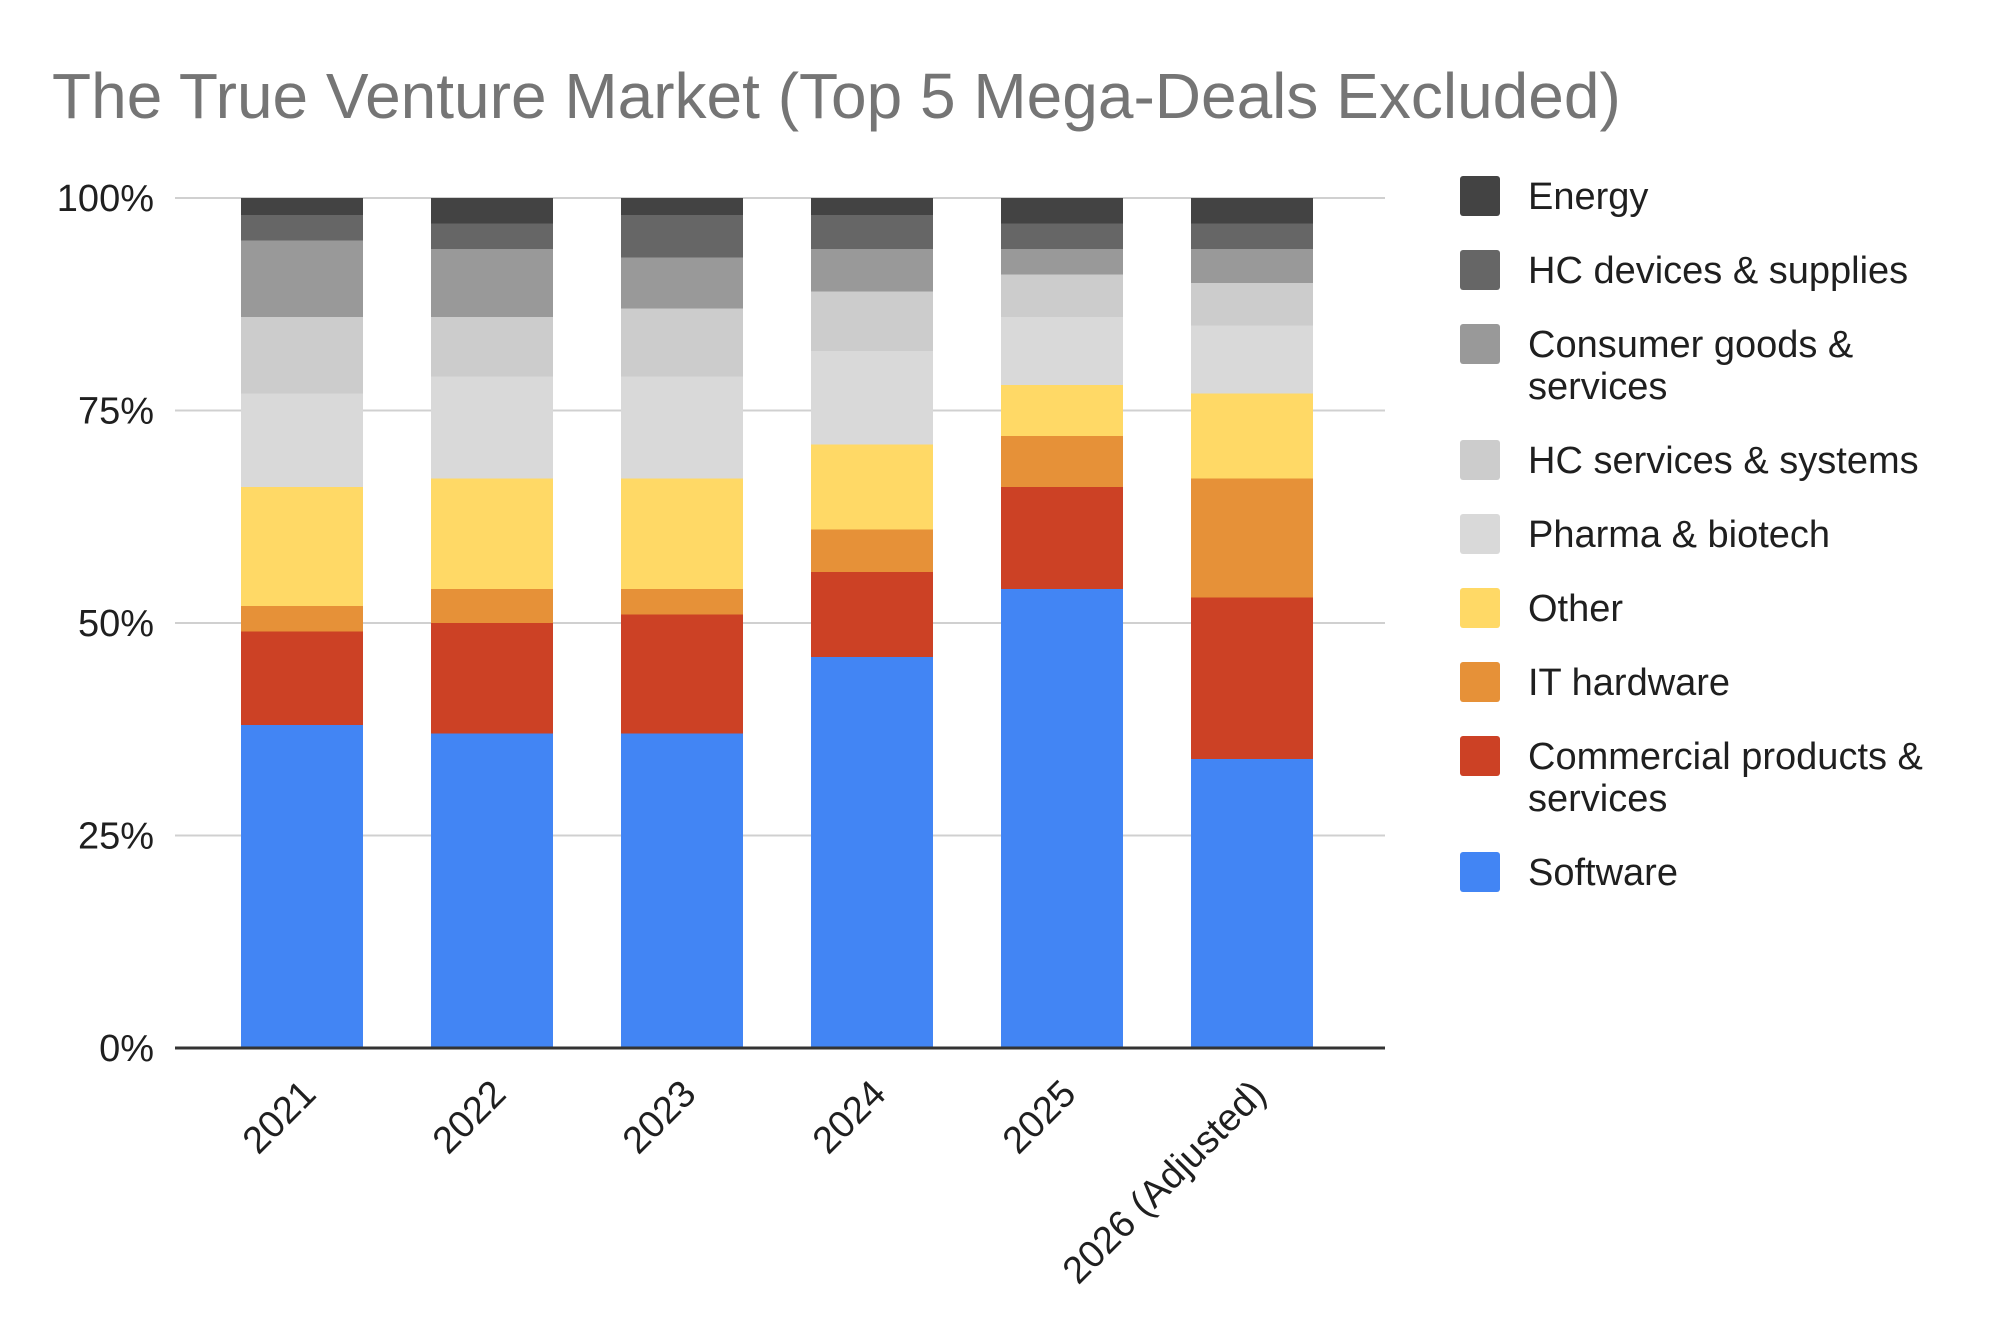 The image size is (2000, 1333). Describe the element at coordinates (302, 440) in the screenshot. I see `bar-2021-pharma-and-biotech` at that location.